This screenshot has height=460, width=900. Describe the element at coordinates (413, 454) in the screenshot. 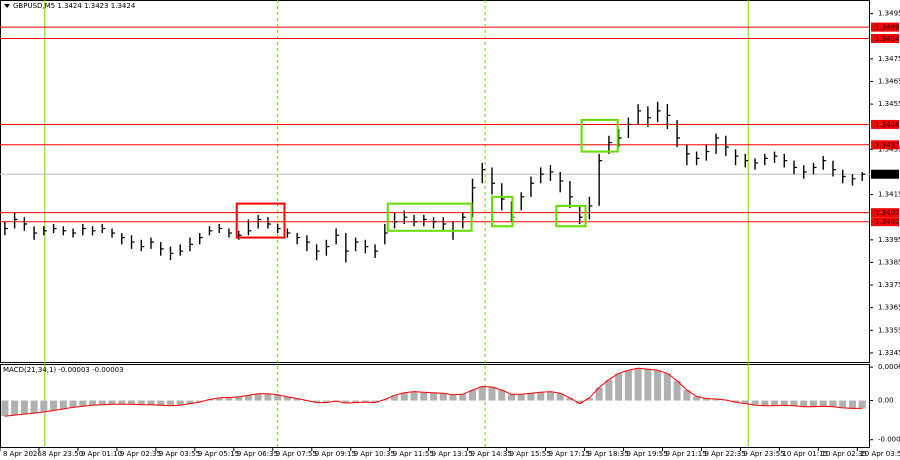

I see `x-tick-label: 9 Apr 11:55` at that location.